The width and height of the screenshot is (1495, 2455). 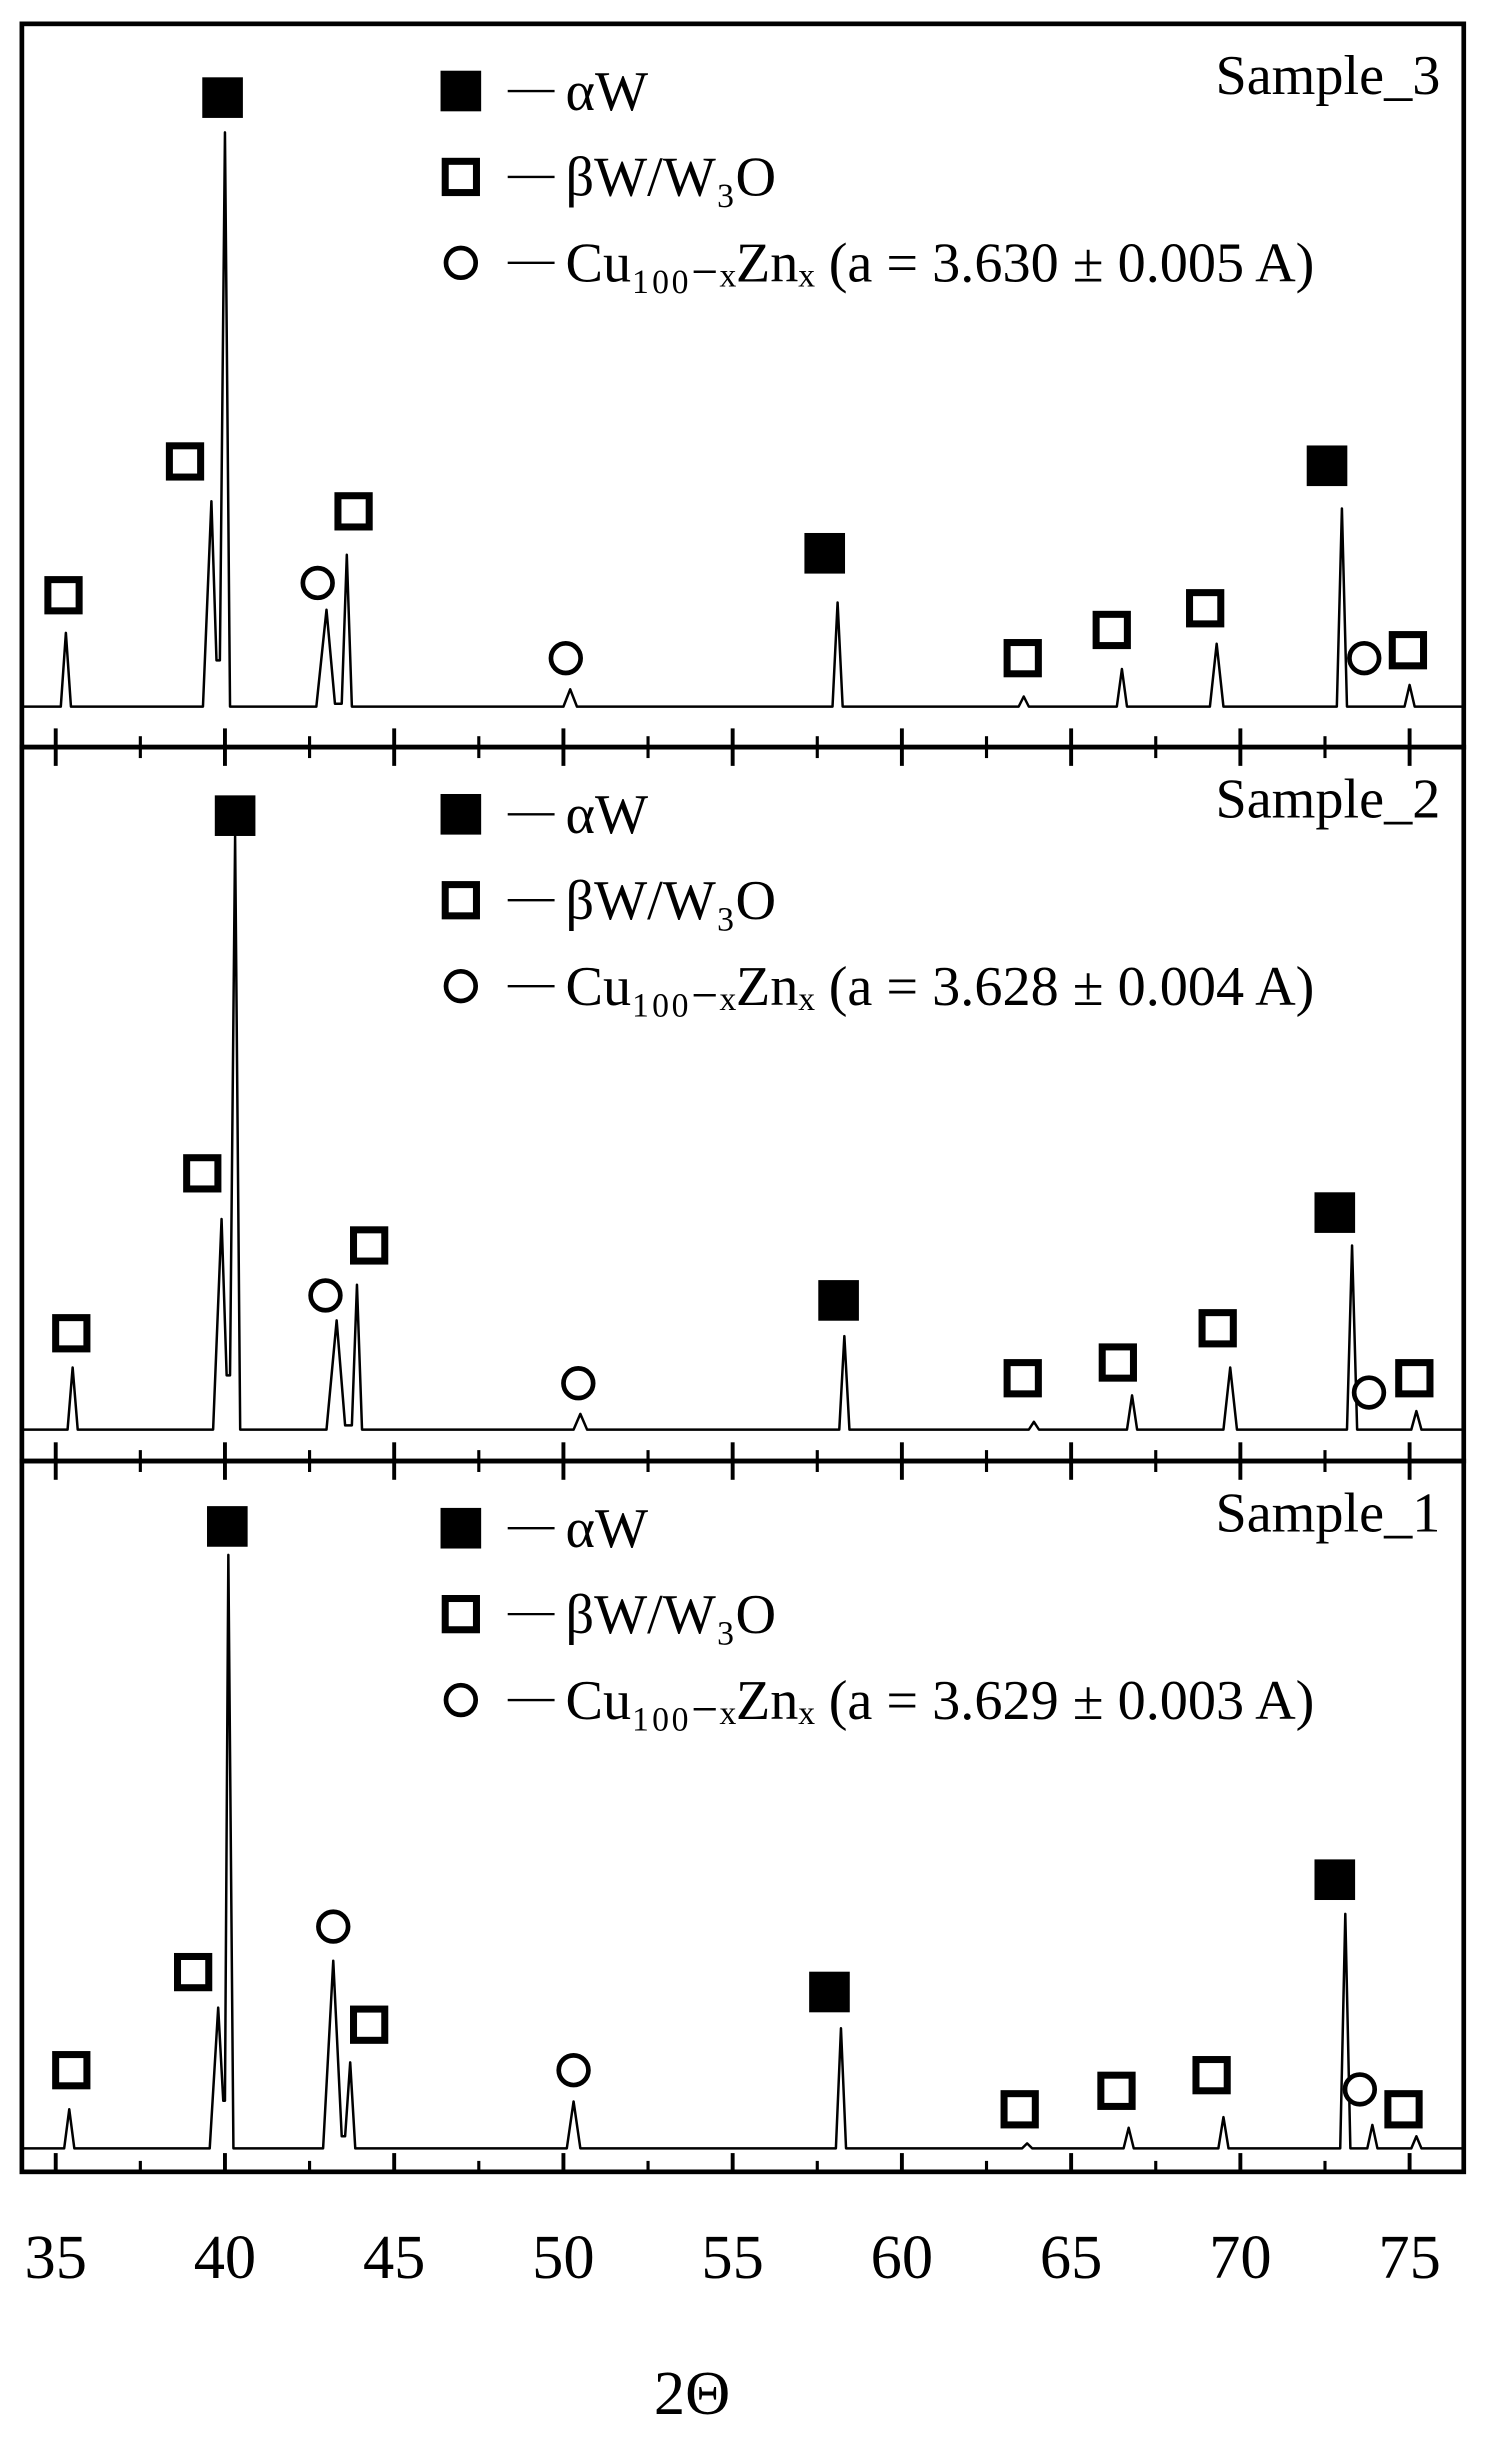 I want to click on legend-label: Cu₁₀₀₋ₓZnₓ (a = 3.629 ± 0.003 A), so click(x=940, y=1701).